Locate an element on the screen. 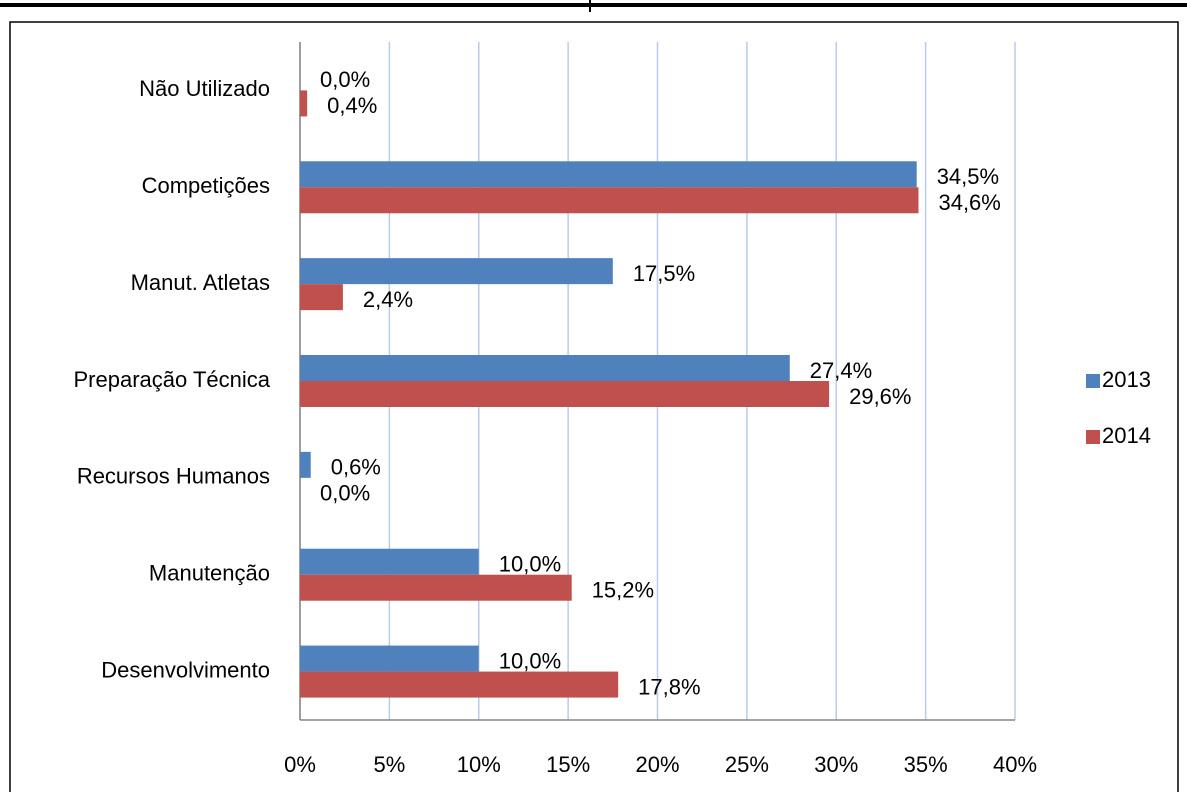 Image resolution: width=1187 pixels, height=797 pixels. legend-label: 2014 is located at coordinates (1126, 435).